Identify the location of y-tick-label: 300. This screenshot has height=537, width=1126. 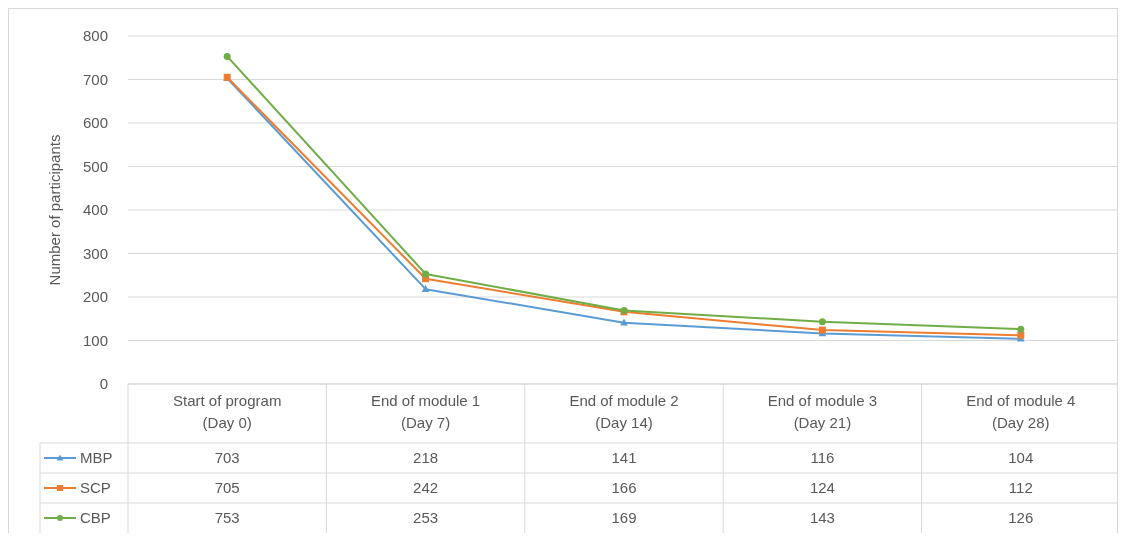
(95, 253).